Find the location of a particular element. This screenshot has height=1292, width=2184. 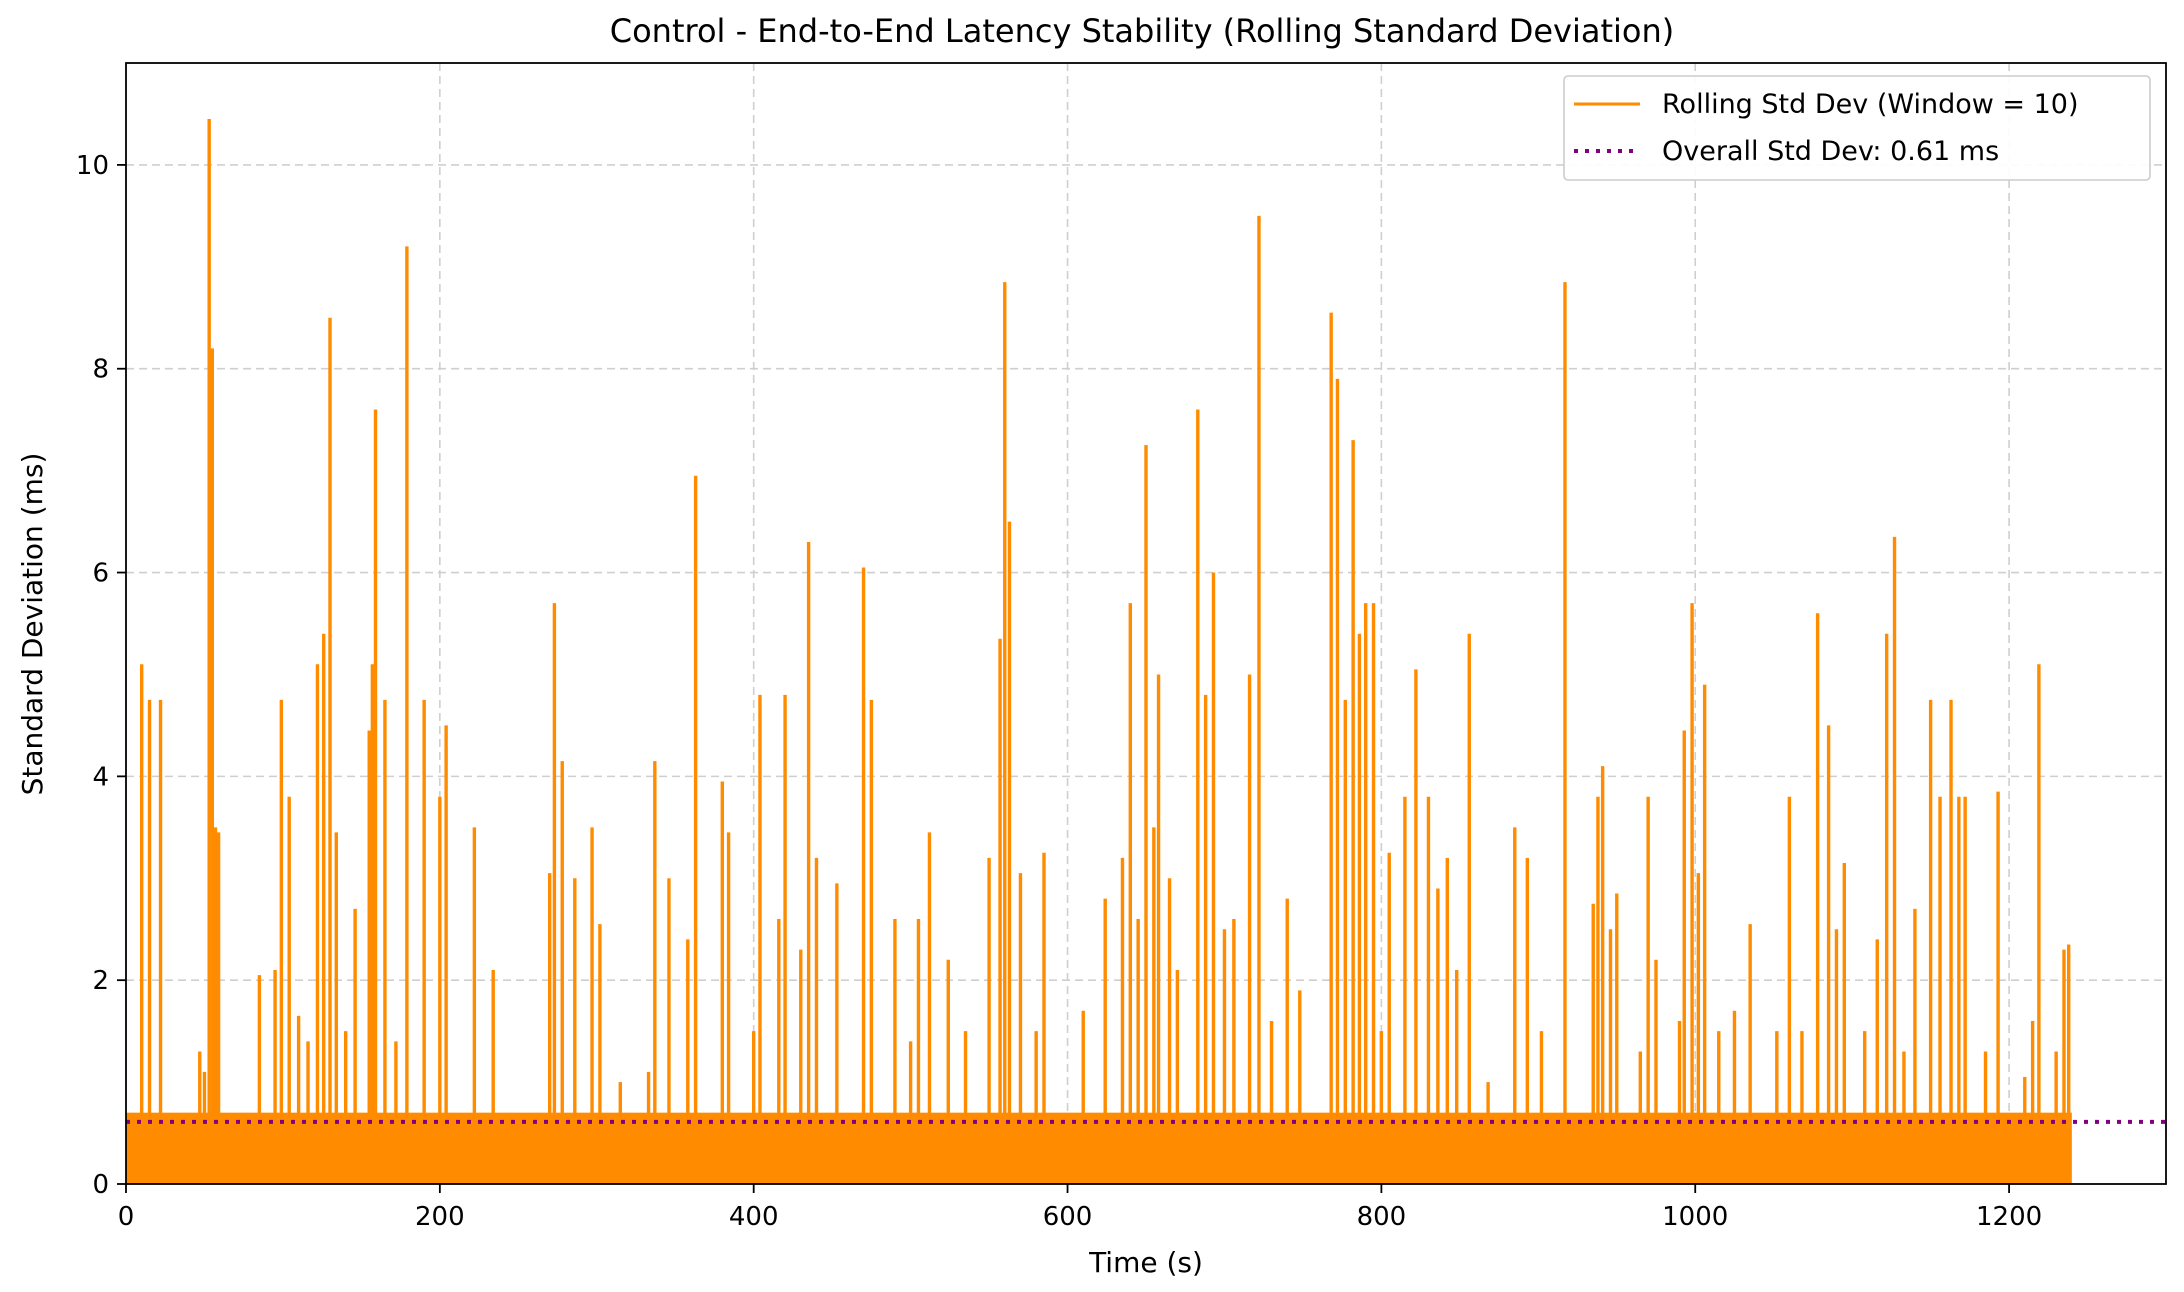

y-tick-label: 2 is located at coordinates (100, 981).